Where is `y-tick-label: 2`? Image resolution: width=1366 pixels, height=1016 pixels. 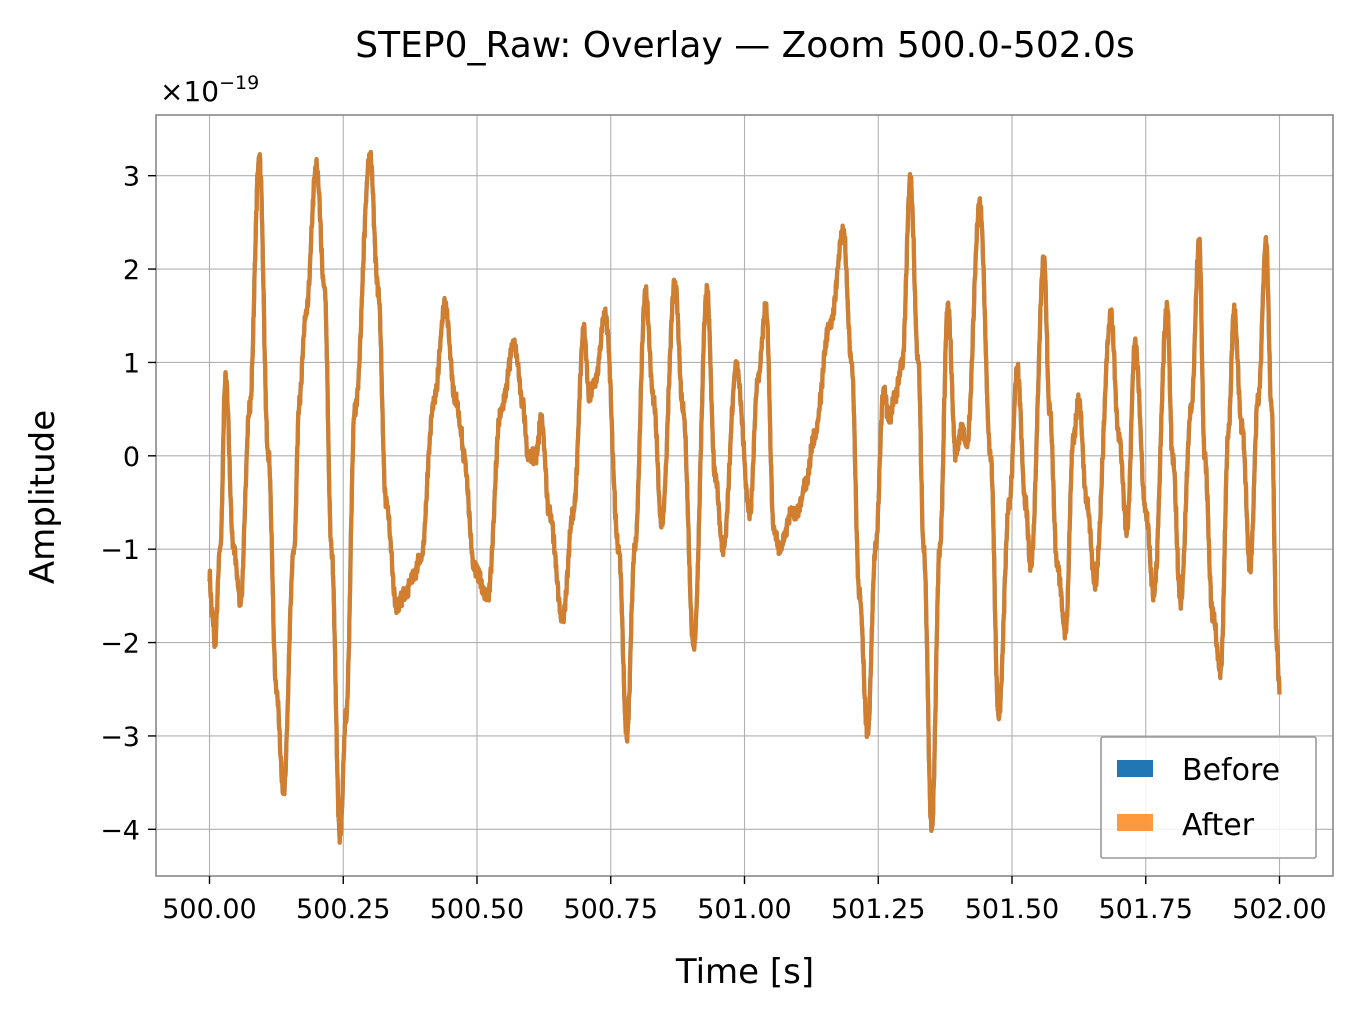 y-tick-label: 2 is located at coordinates (131, 270).